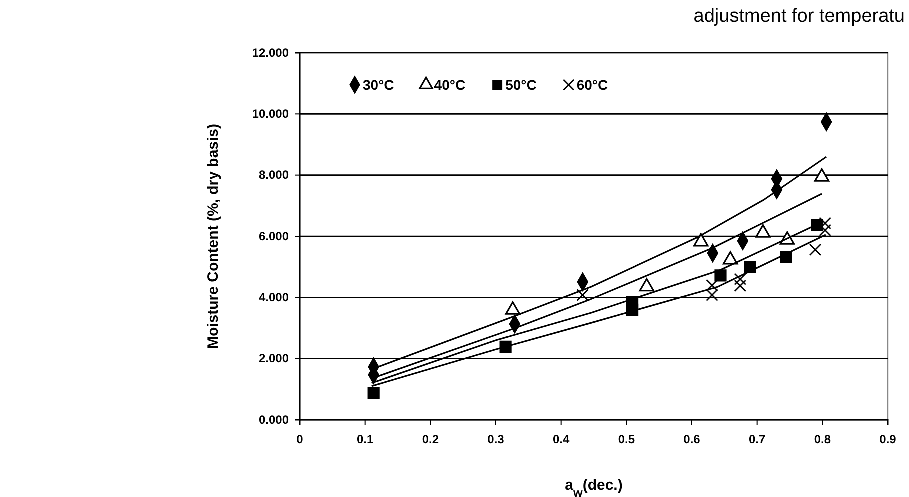 This screenshot has width=909, height=497. What do you see at coordinates (799, 16) in the screenshot?
I see `text: adjustment for temperatu` at bounding box center [799, 16].